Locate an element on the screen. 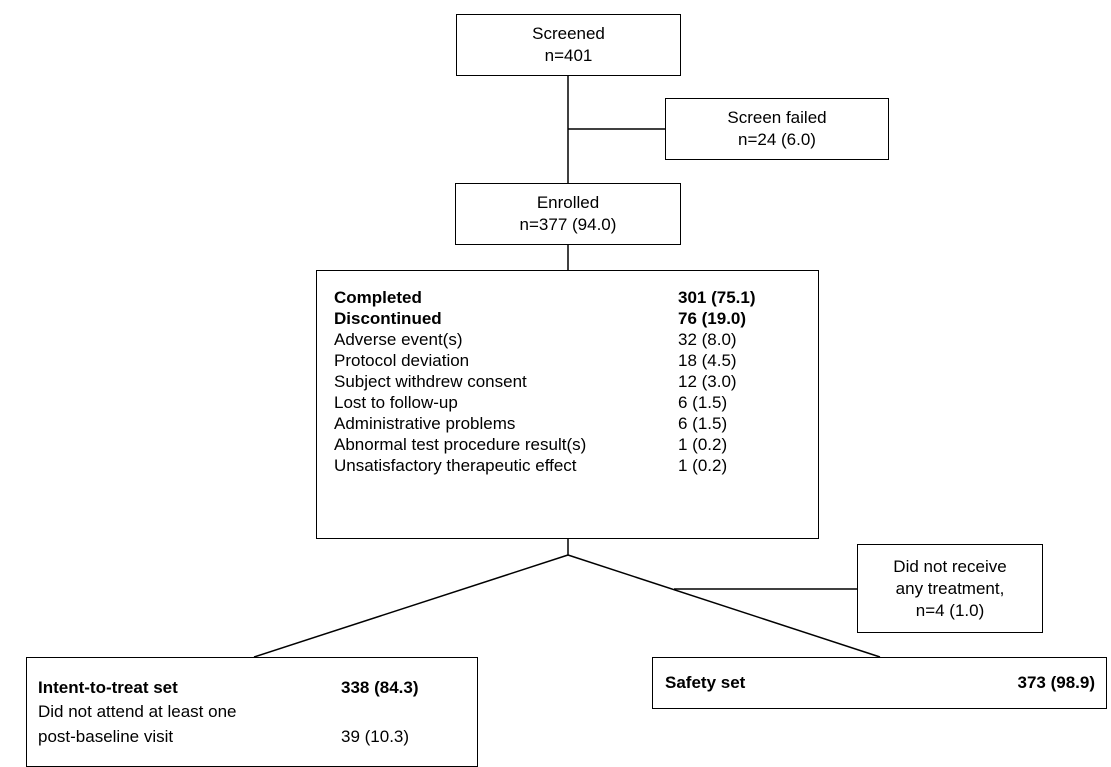 This screenshot has height=767, width=1111. itt-sub-value: 39 (10.3) is located at coordinates (375, 736).